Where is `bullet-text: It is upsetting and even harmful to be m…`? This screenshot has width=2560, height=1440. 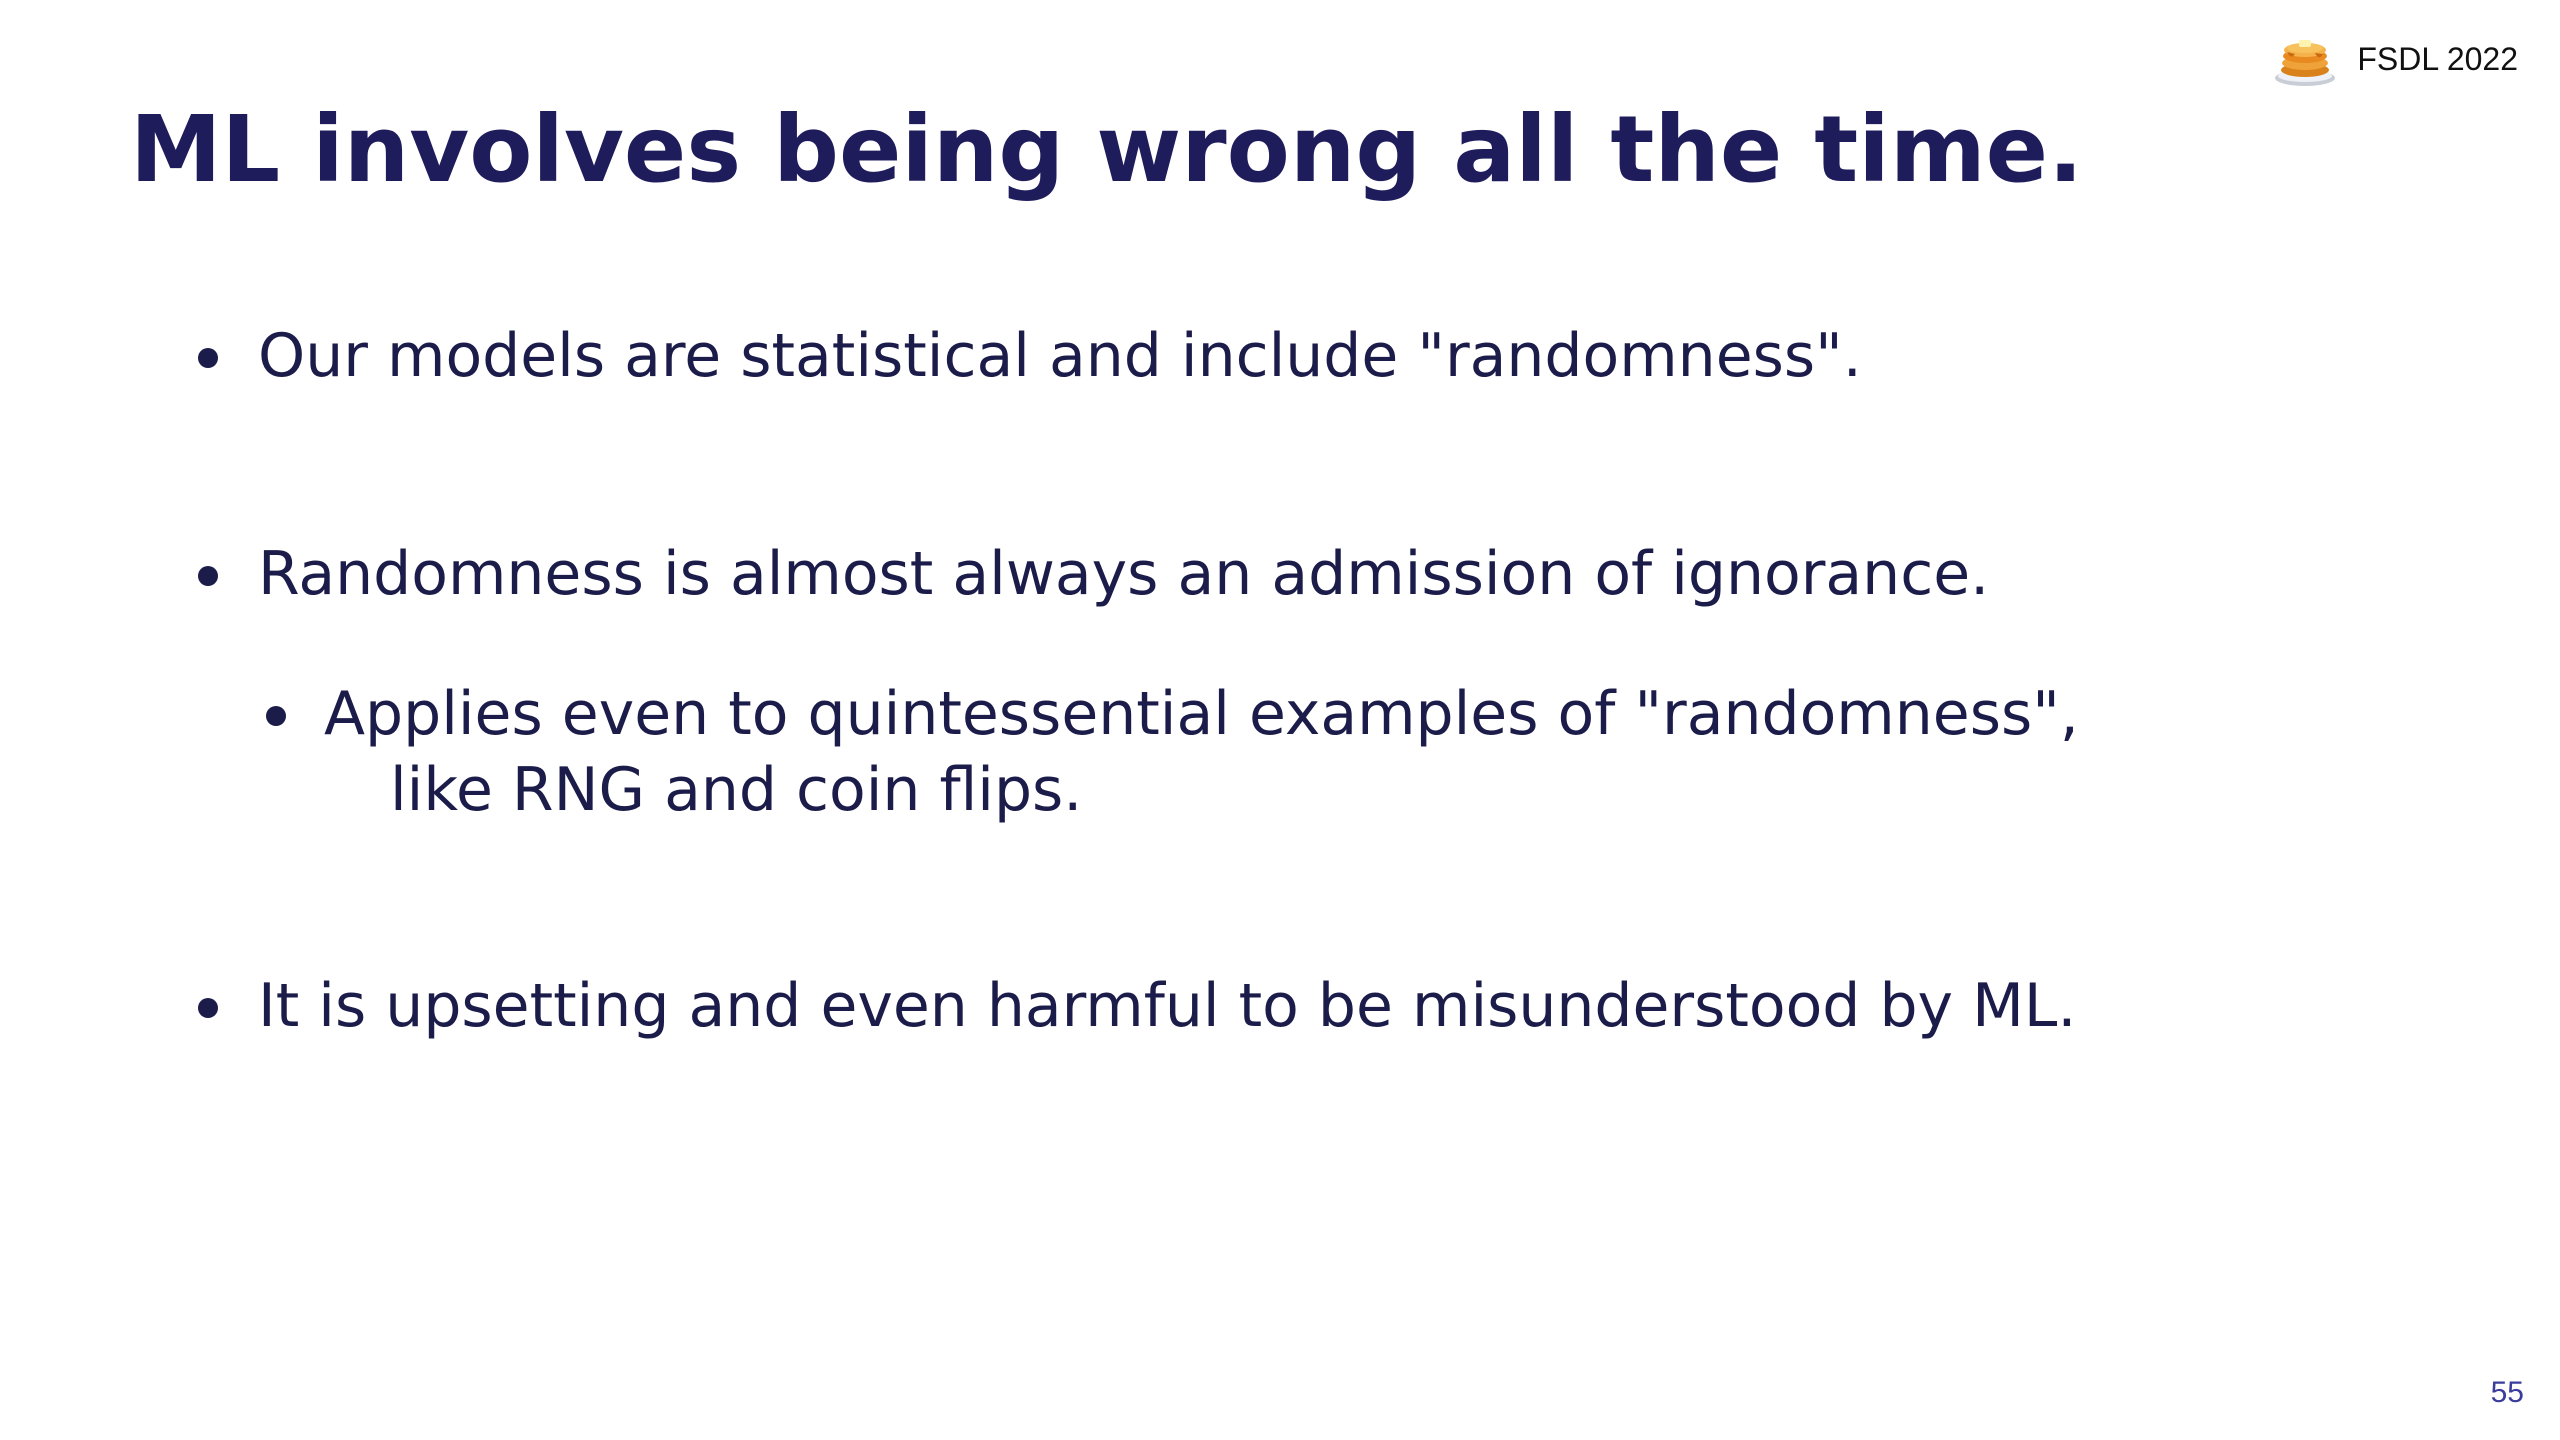
bullet-text: It is upsetting and even harmful to be m… is located at coordinates (1167, 1006).